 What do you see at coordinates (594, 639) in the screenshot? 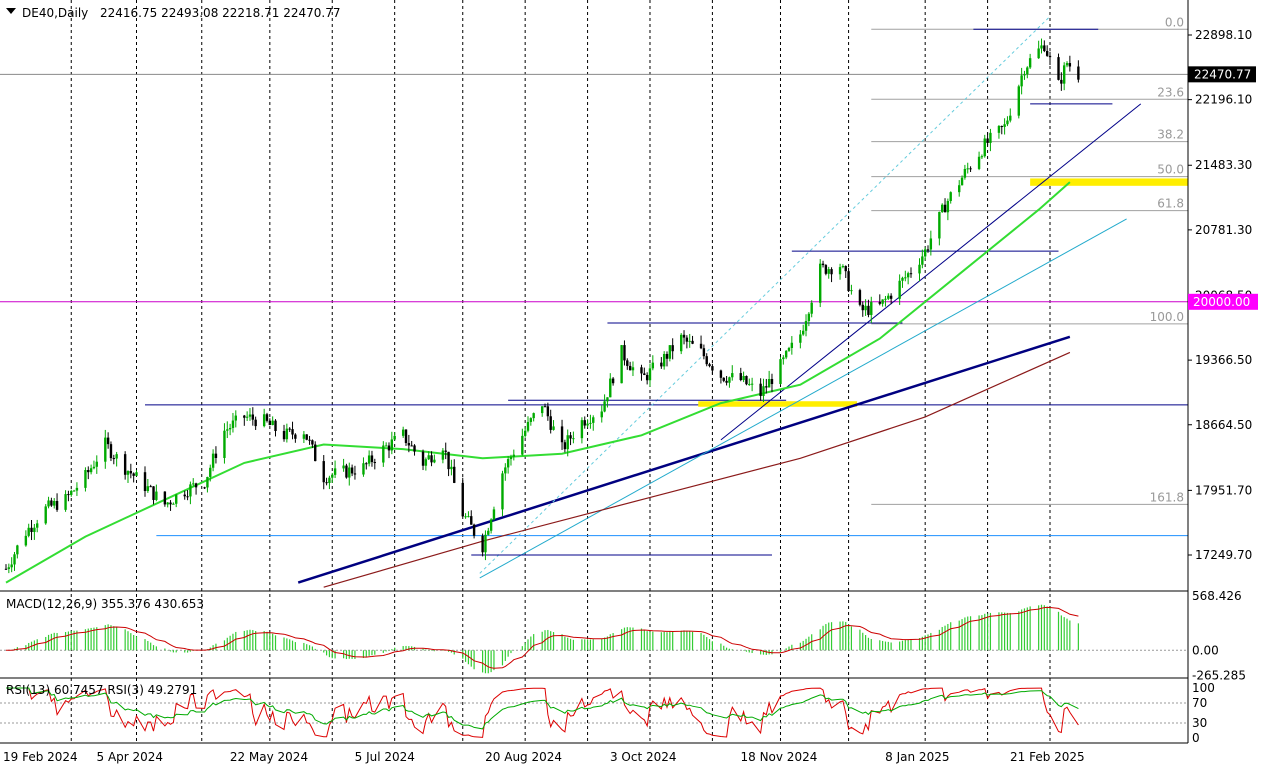
I see `macd-pane` at bounding box center [594, 639].